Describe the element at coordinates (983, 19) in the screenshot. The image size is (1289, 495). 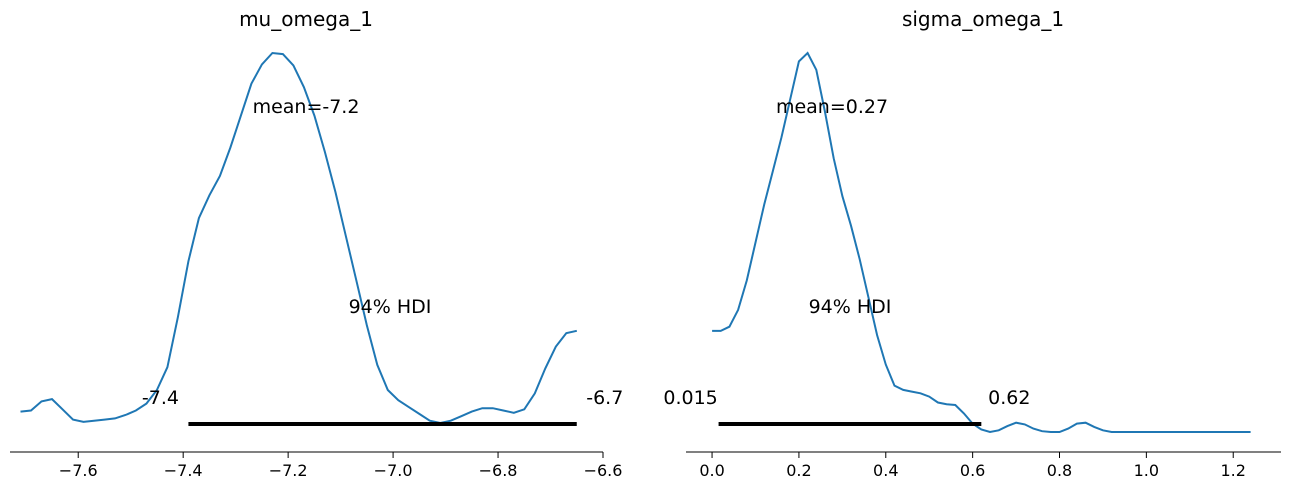
I see `chart-title: sigma_omega_1` at that location.